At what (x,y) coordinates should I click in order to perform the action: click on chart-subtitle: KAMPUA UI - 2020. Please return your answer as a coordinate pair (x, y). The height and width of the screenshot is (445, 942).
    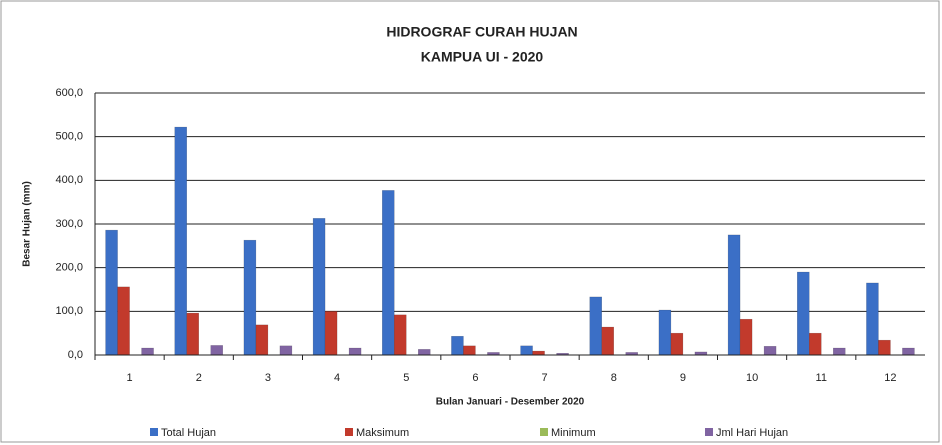
    Looking at the image, I should click on (482, 57).